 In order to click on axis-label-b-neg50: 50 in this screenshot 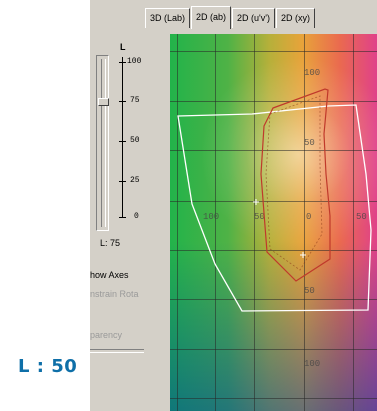, I will do `click(309, 291)`.